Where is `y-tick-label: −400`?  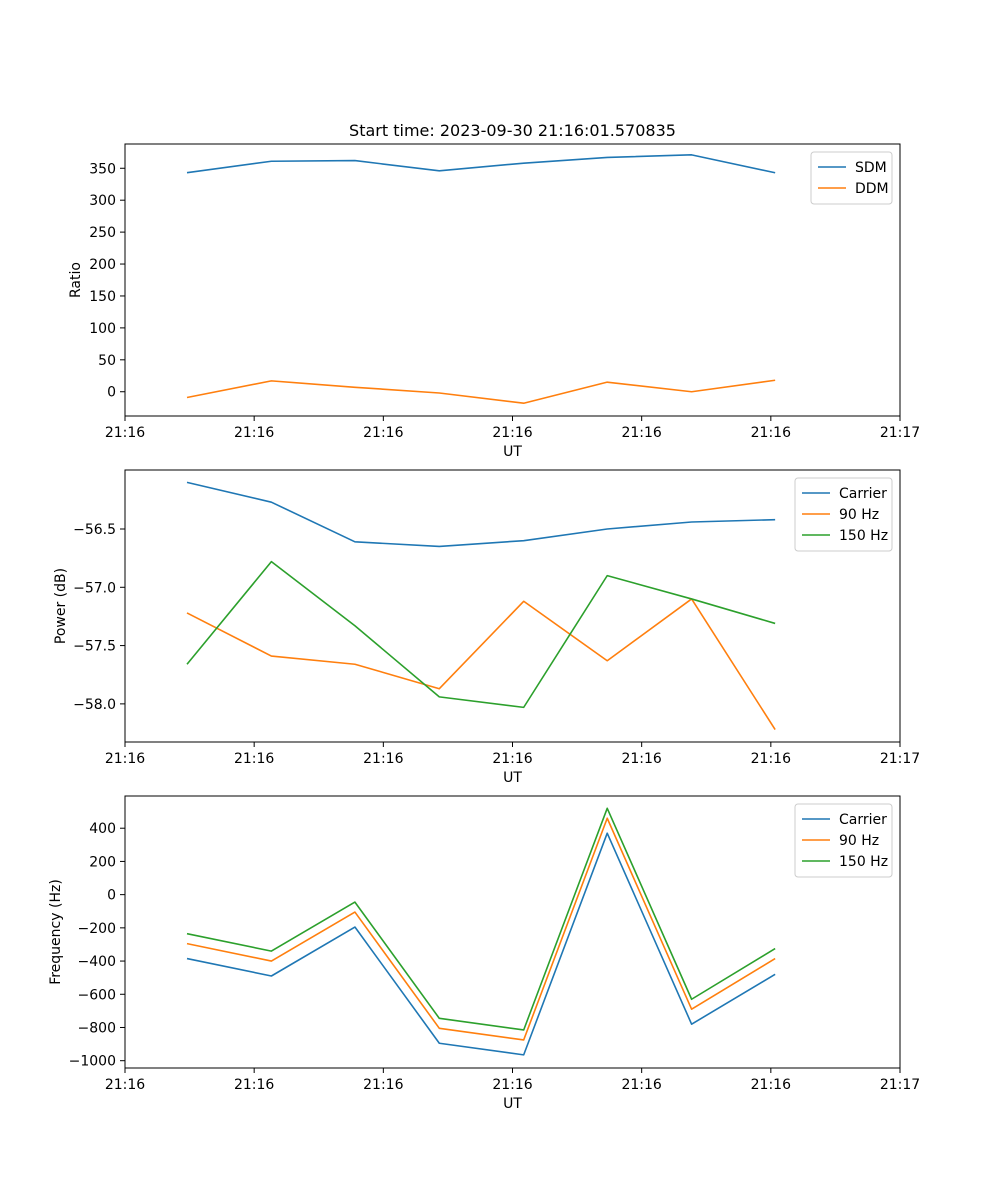
y-tick-label: −400 is located at coordinates (97, 962).